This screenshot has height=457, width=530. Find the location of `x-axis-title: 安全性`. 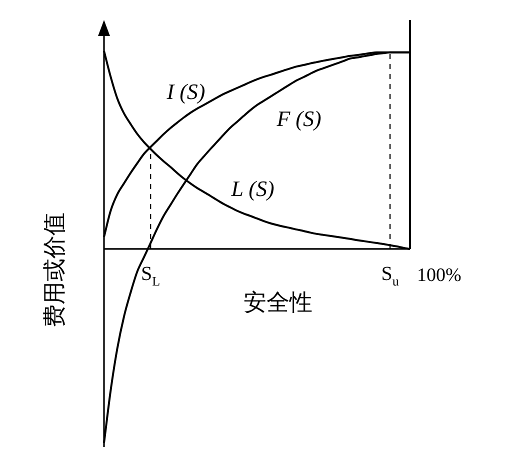

x-axis-title: 安全性 is located at coordinates (278, 302).